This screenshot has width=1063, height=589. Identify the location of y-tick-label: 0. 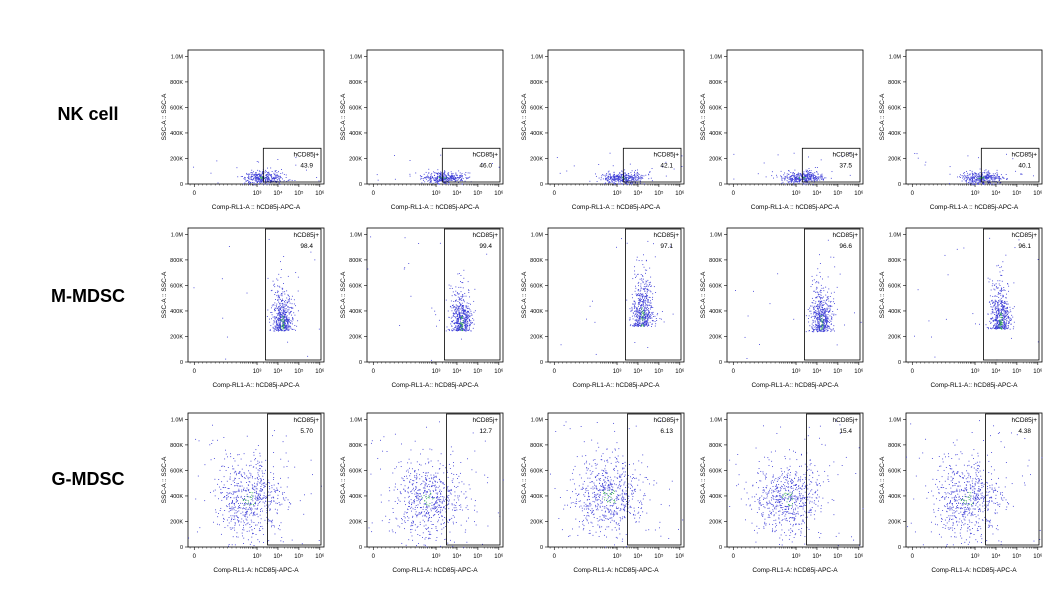
(360, 363).